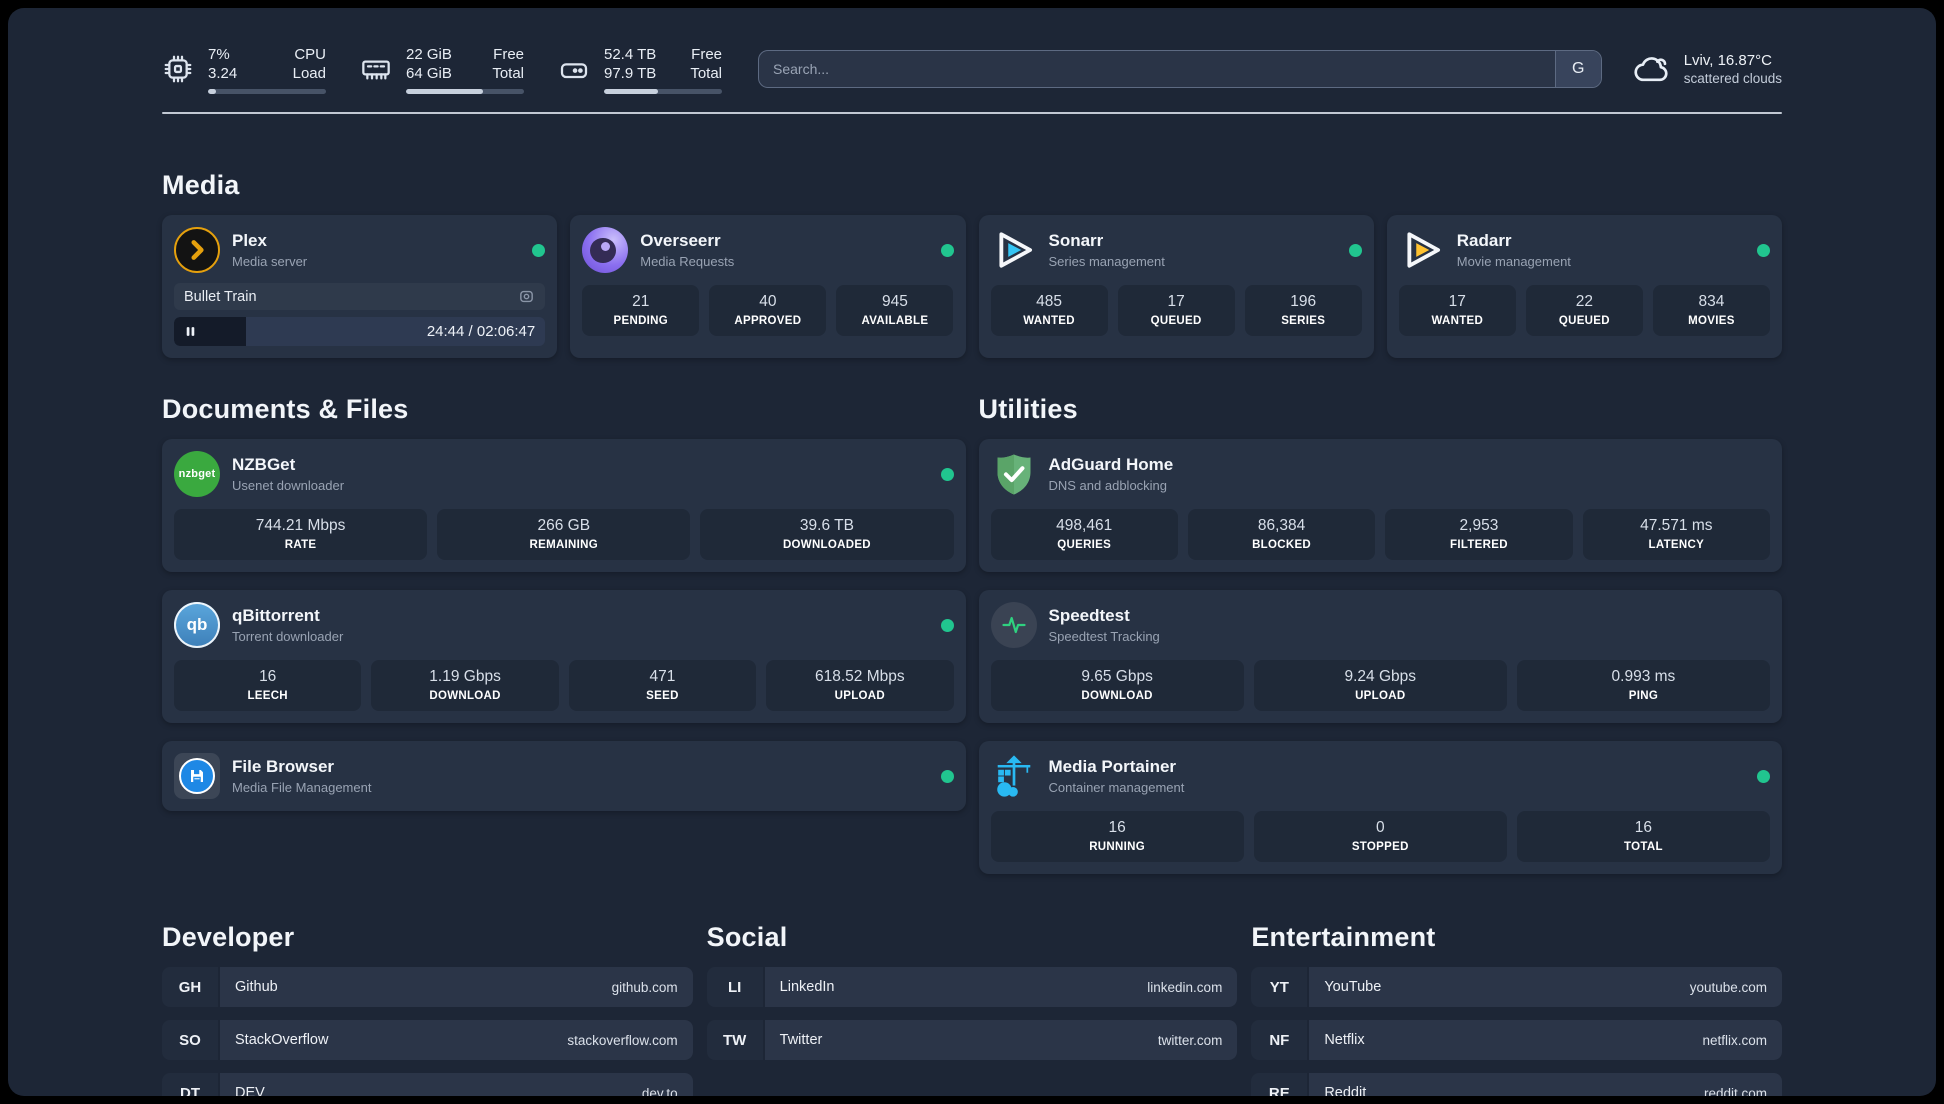 This screenshot has height=1104, width=1944. I want to click on stat-tile: 618.52 Mbps UPLOAD, so click(860, 685).